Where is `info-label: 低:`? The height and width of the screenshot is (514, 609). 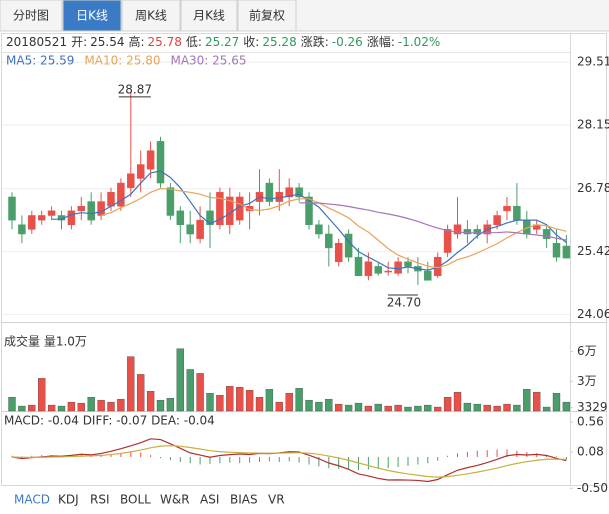 info-label: 低: is located at coordinates (194, 42).